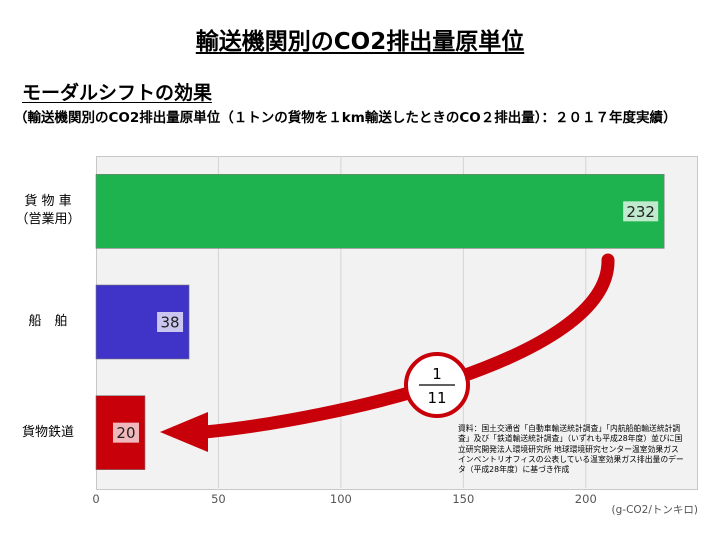 The height and width of the screenshot is (540, 720). What do you see at coordinates (96, 499) in the screenshot?
I see `x-tick-label: 0` at bounding box center [96, 499].